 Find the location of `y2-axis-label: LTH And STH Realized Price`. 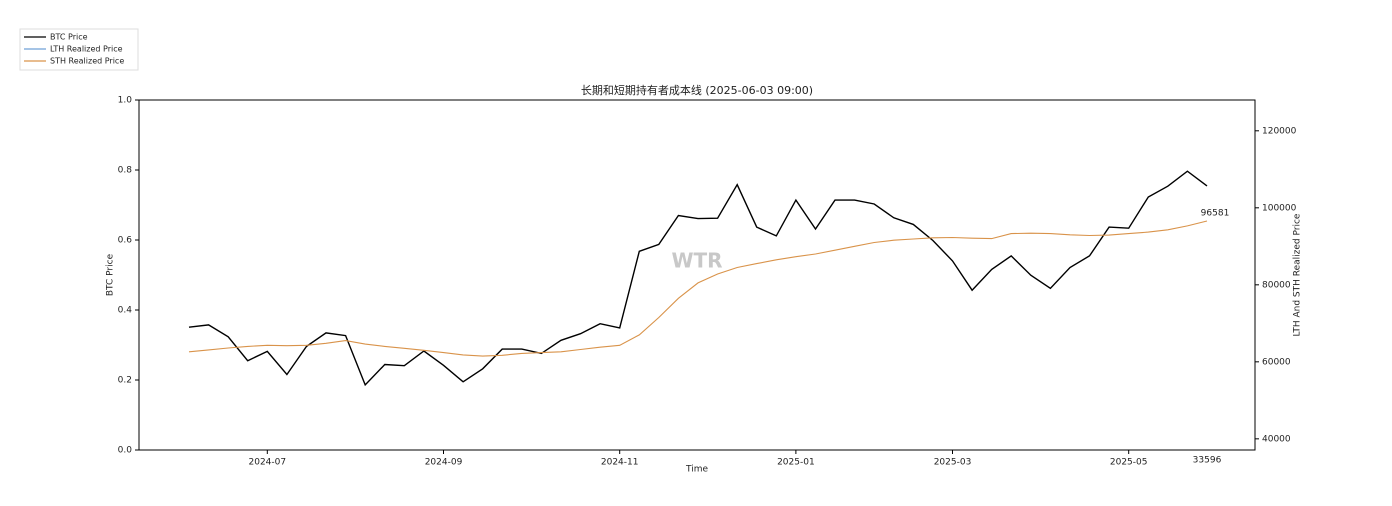

y2-axis-label: LTH And STH Realized Price is located at coordinates (1298, 274).